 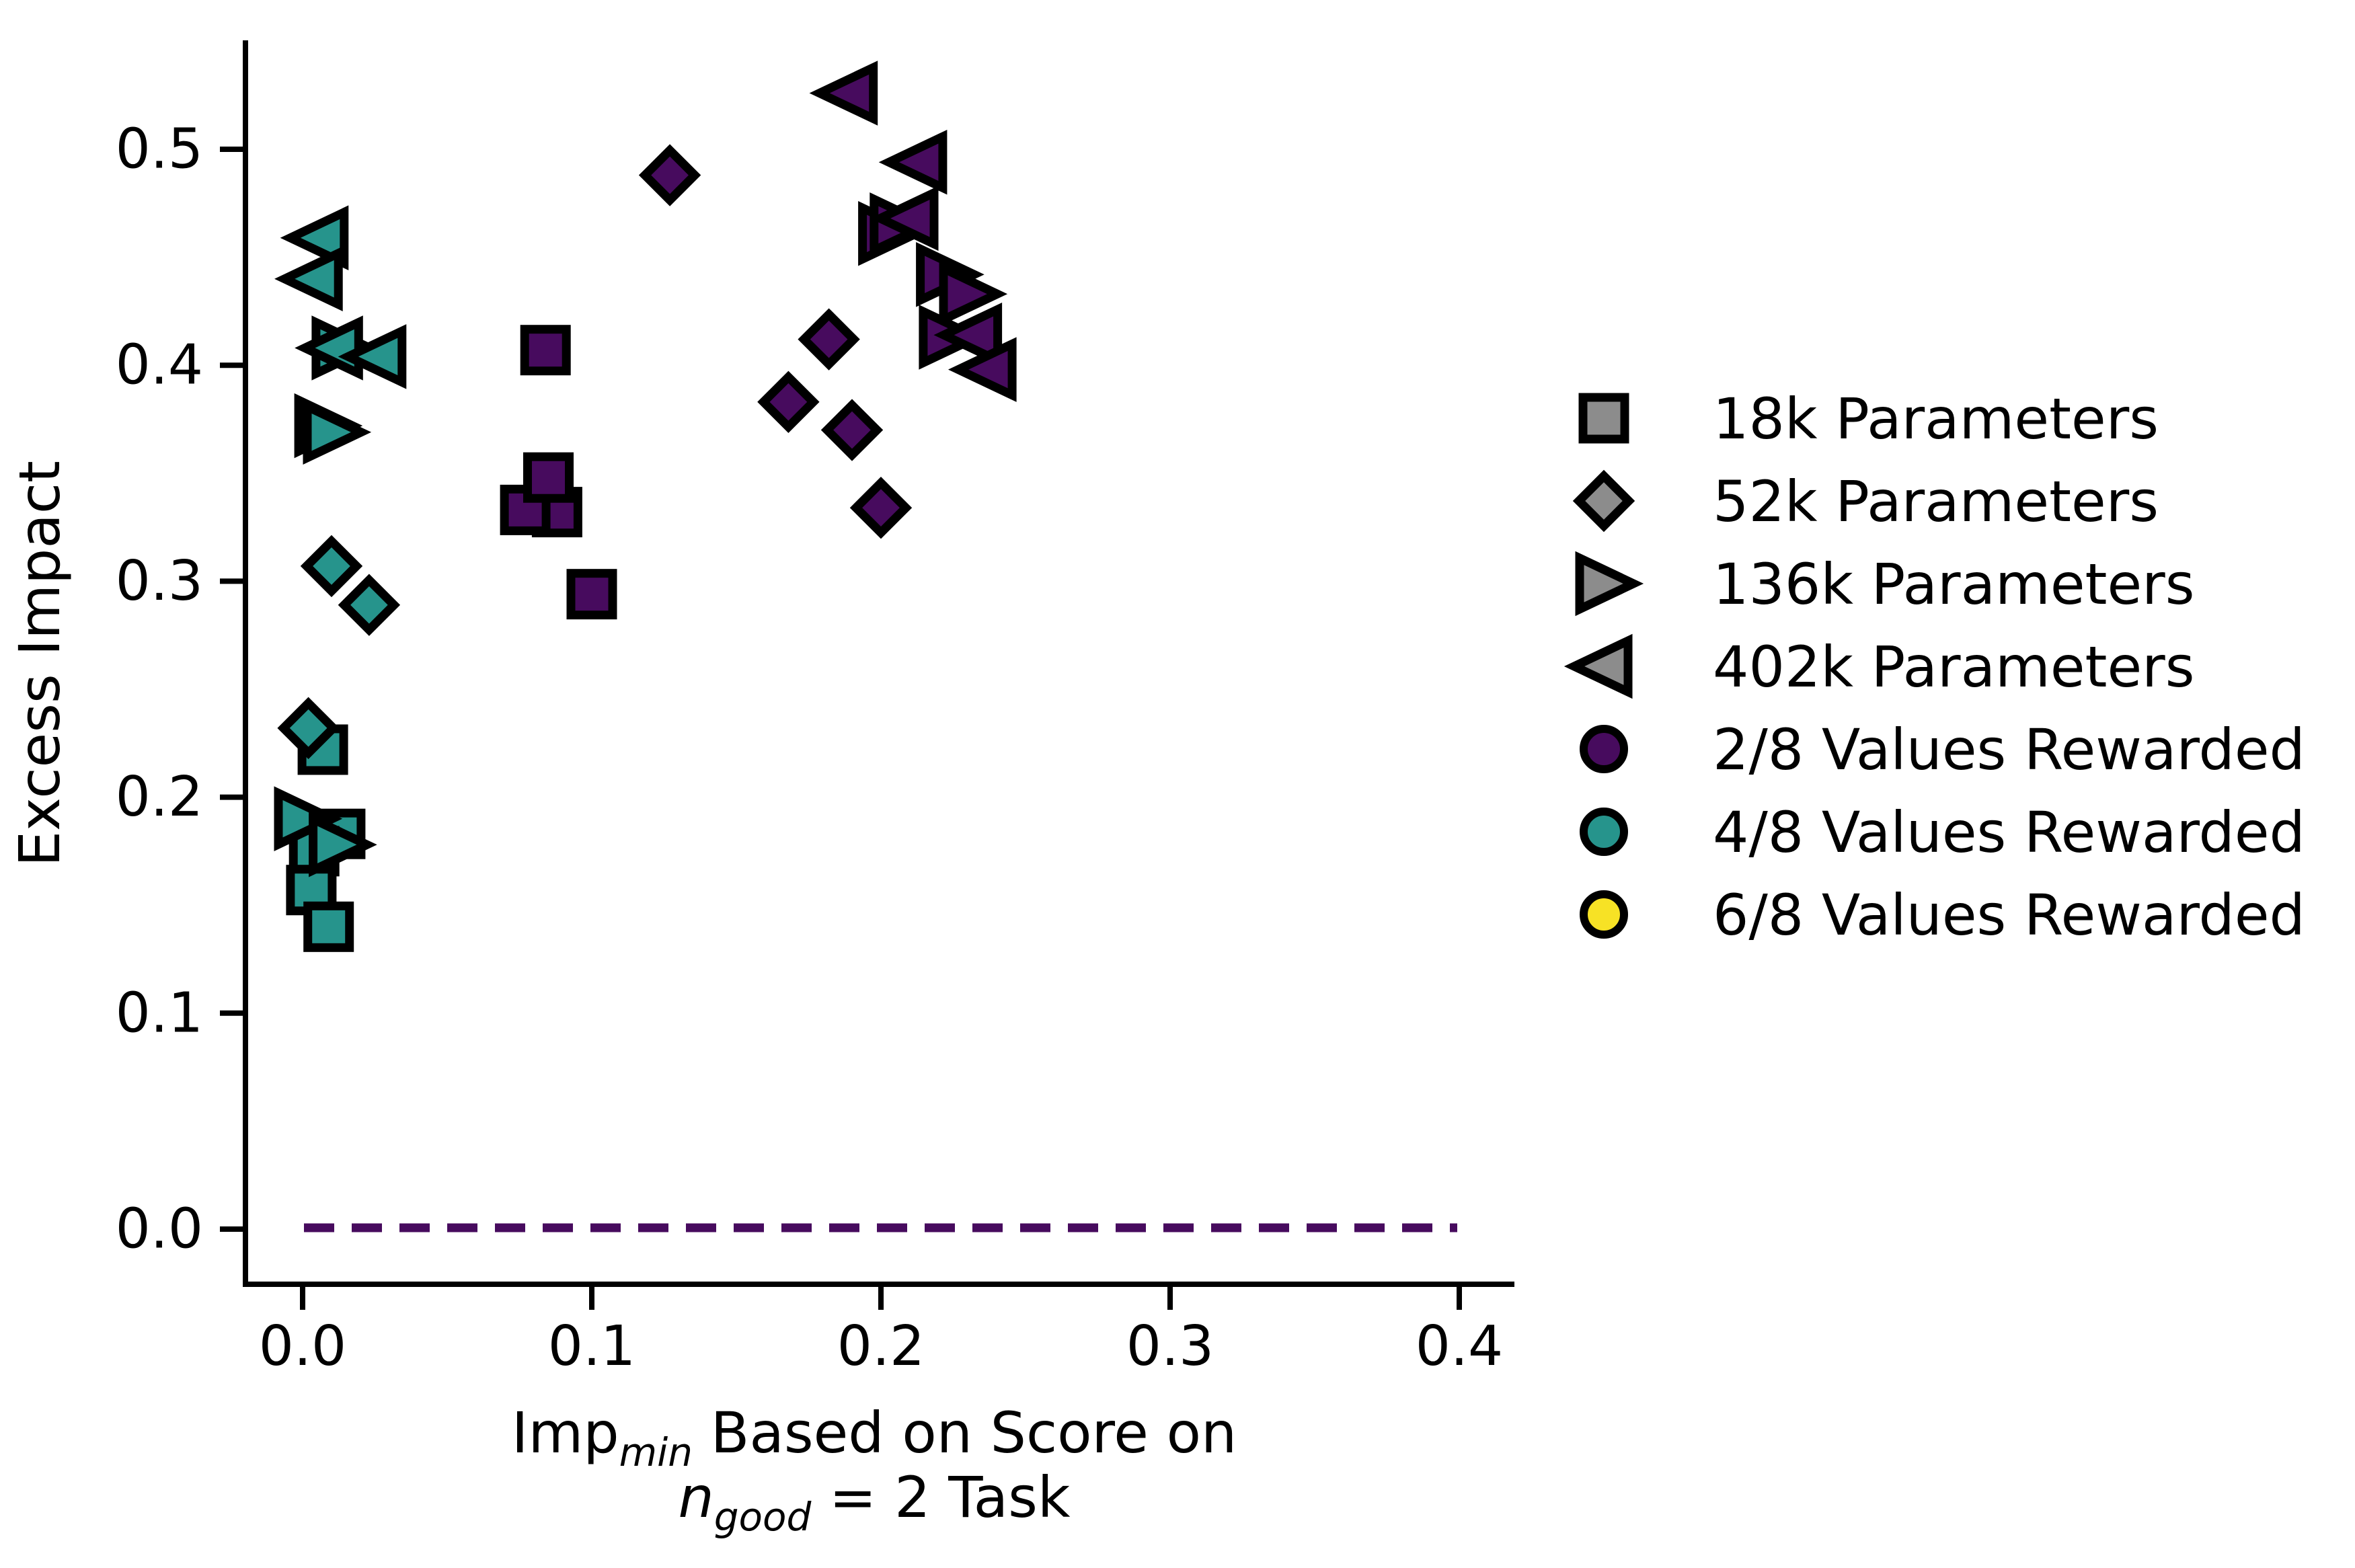 What do you see at coordinates (1603, 501) in the screenshot?
I see `legend-marker-diamond` at bounding box center [1603, 501].